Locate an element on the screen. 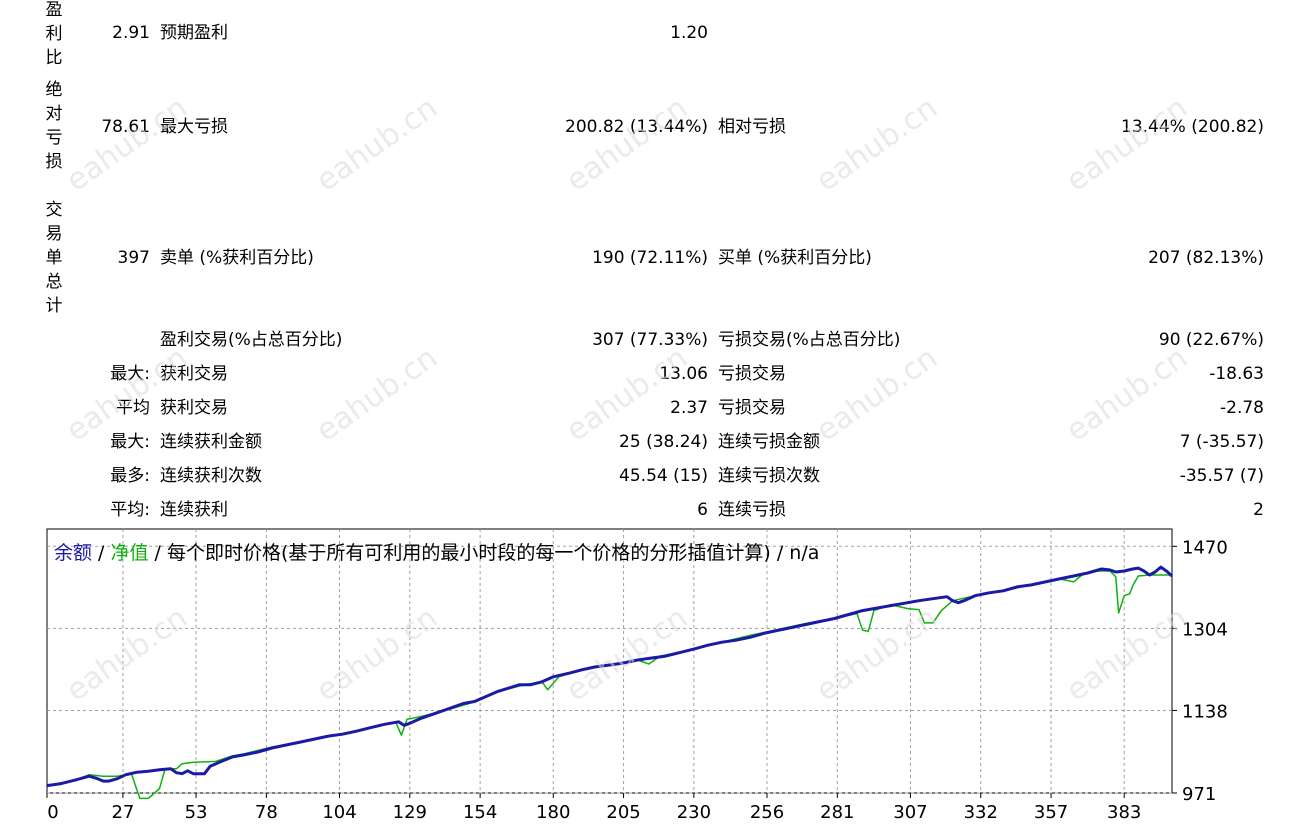  value-short-positions: 190 (72.11%) is located at coordinates (650, 258).